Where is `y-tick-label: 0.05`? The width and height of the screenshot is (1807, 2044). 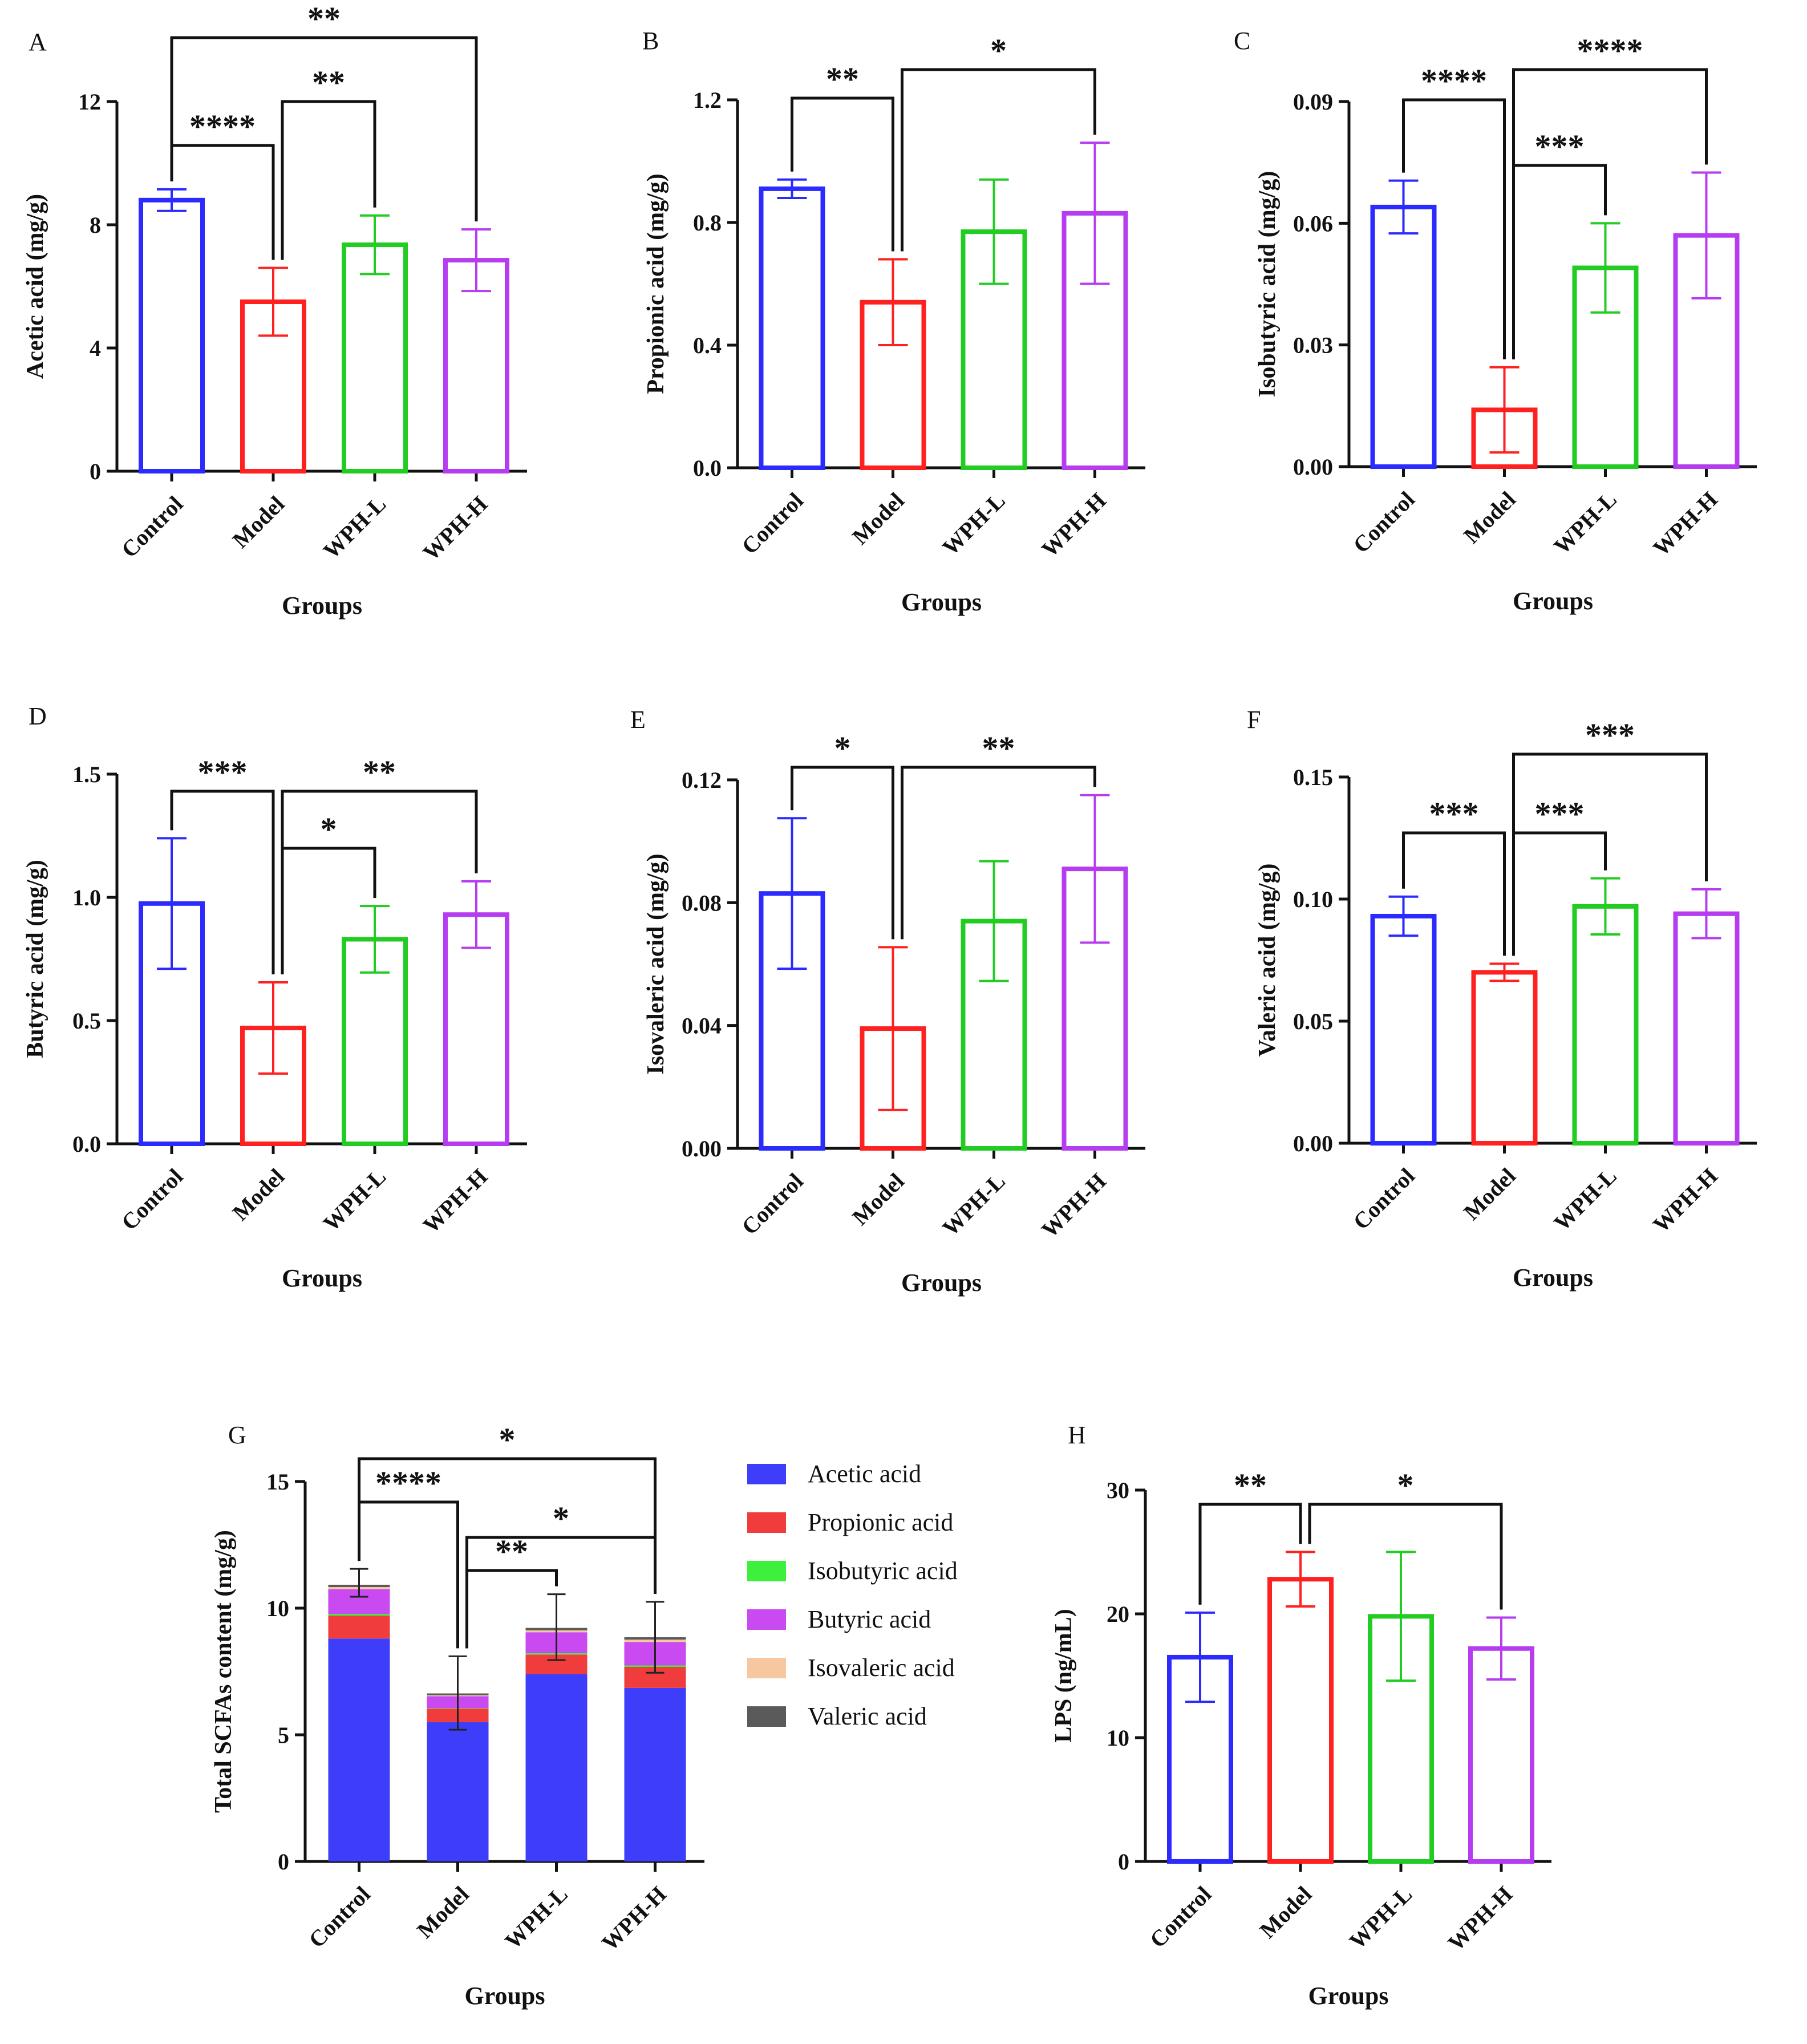 y-tick-label: 0.05 is located at coordinates (1313, 1021).